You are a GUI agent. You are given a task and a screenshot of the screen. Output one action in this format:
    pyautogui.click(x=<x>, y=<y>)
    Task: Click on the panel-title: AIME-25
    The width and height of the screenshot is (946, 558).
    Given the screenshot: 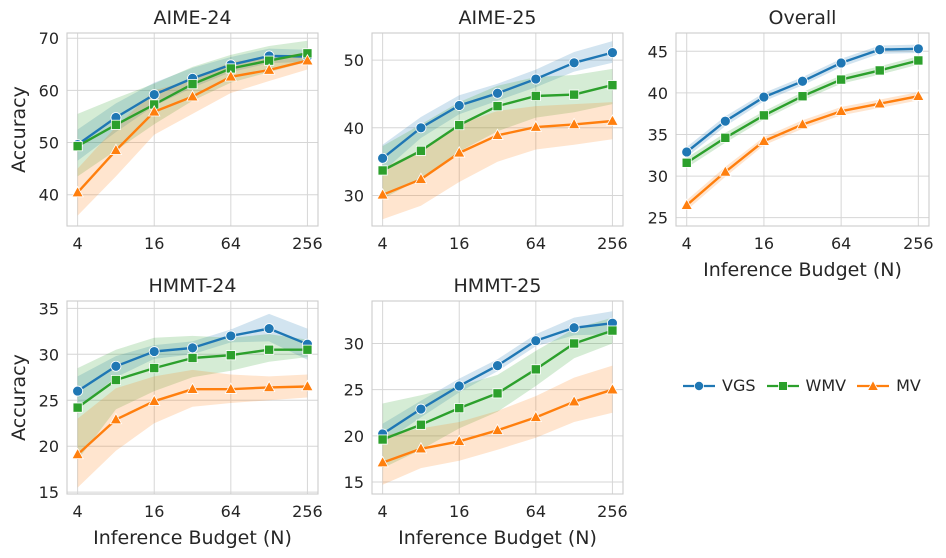 What is the action you would take?
    pyautogui.click(x=497, y=18)
    